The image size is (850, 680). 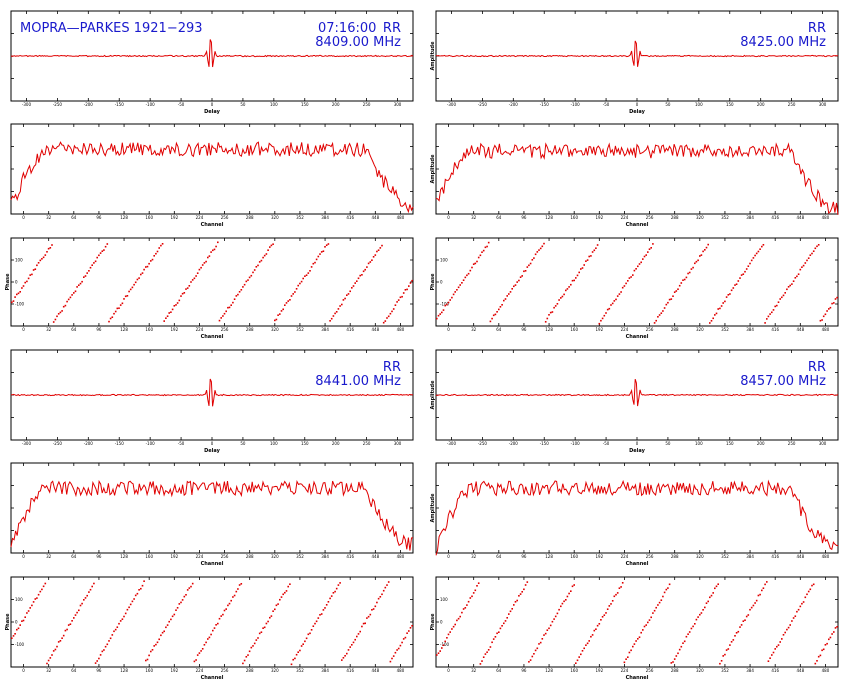 What do you see at coordinates (89, 443) in the screenshot?
I see `x-tick-label: -200` at bounding box center [89, 443].